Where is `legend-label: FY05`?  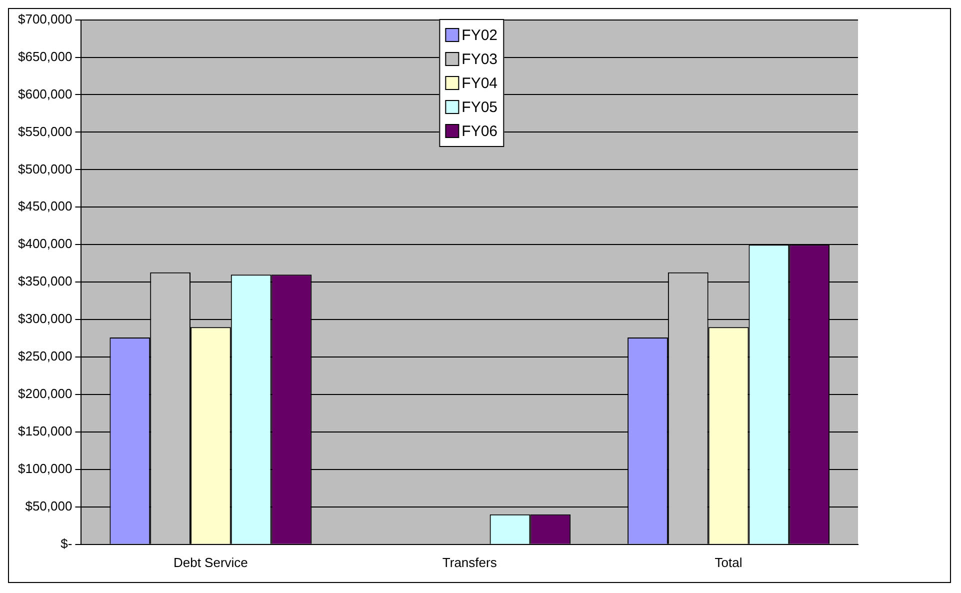 legend-label: FY05 is located at coordinates (480, 107).